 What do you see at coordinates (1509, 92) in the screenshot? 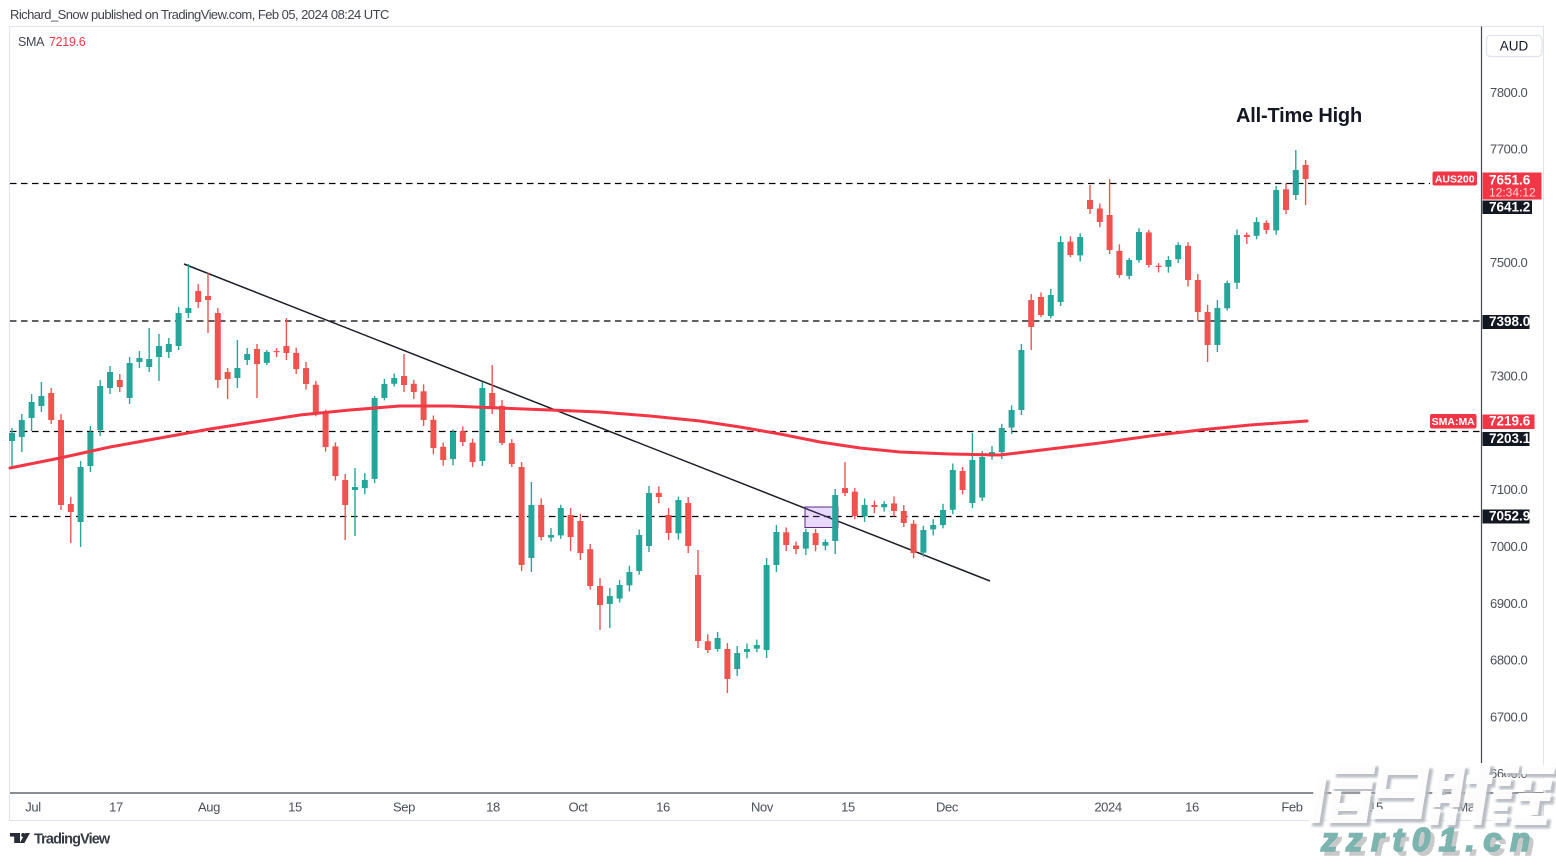
I see `svg-text: 7800.0` at bounding box center [1509, 92].